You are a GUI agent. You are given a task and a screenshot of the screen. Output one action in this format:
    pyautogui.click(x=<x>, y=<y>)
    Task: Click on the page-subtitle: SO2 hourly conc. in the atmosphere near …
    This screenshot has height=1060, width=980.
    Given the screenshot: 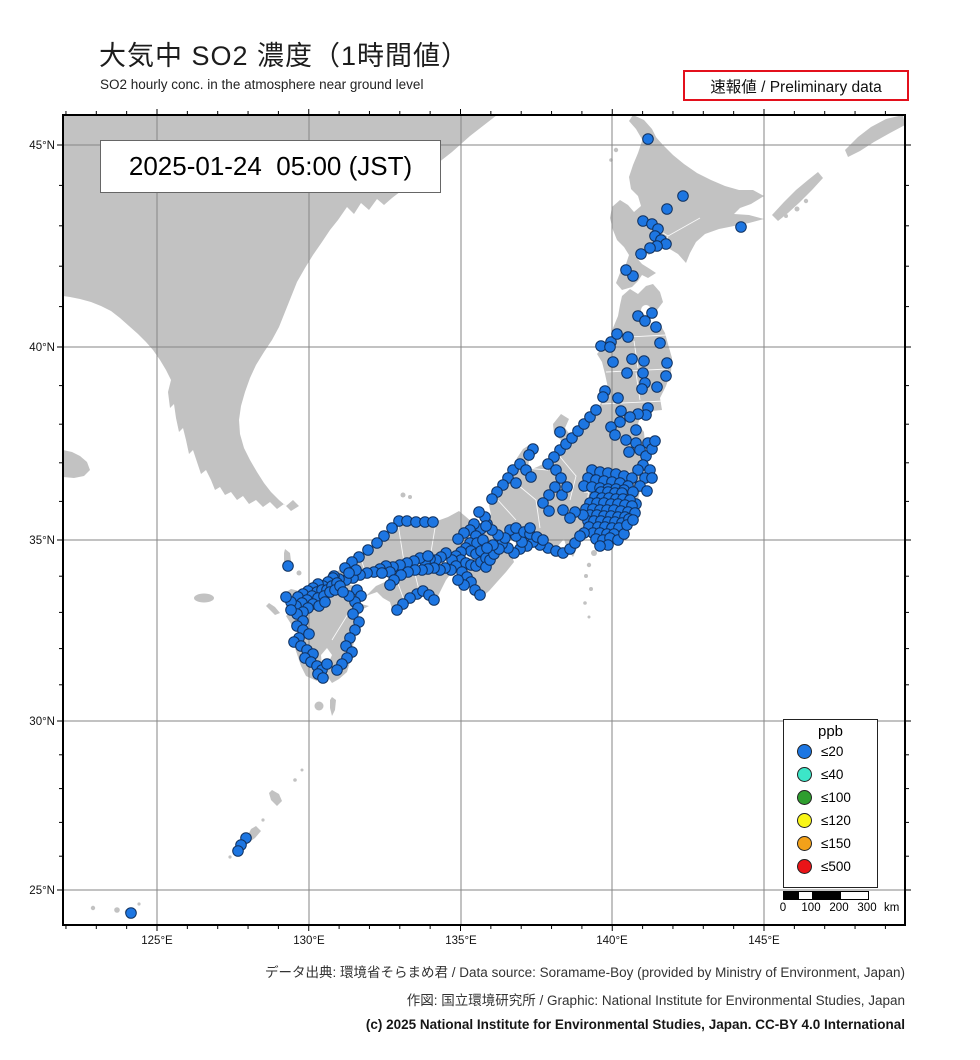 What is the action you would take?
    pyautogui.click(x=262, y=84)
    